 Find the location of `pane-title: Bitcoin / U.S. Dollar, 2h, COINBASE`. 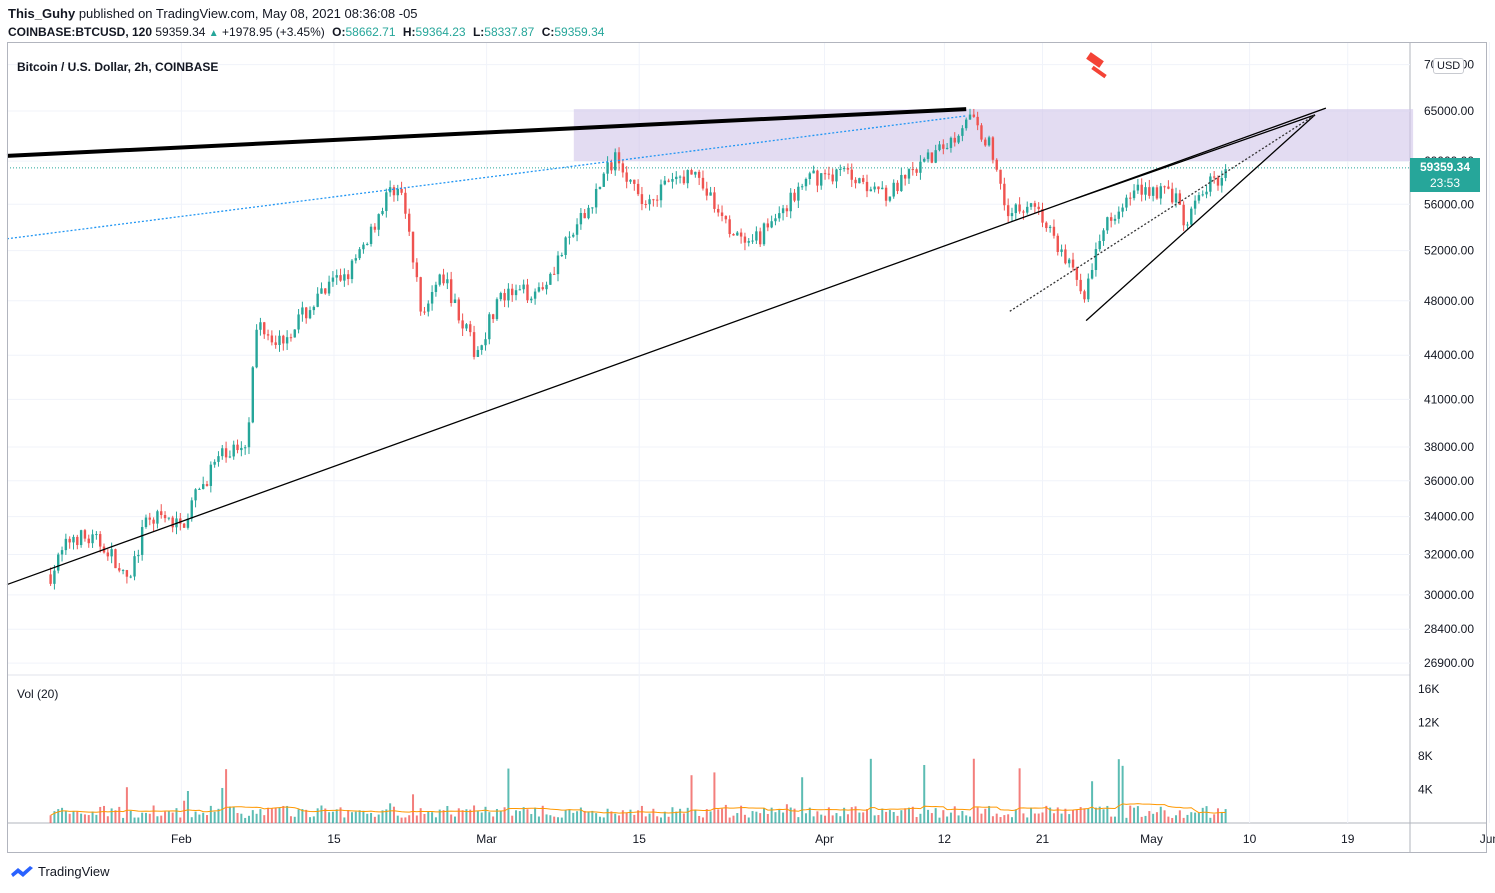

pane-title: Bitcoin / U.S. Dollar, 2h, COINBASE is located at coordinates (118, 67).